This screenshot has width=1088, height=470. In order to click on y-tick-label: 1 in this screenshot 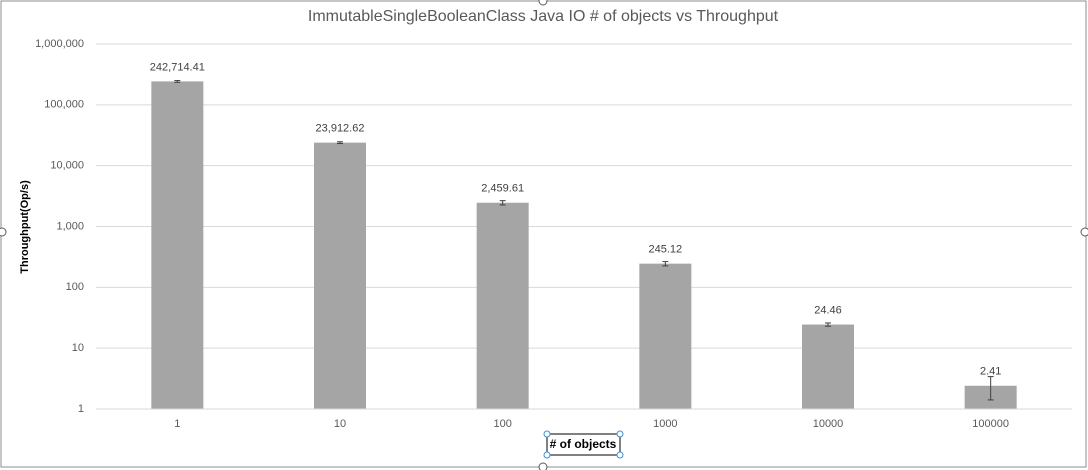, I will do `click(81, 409)`.